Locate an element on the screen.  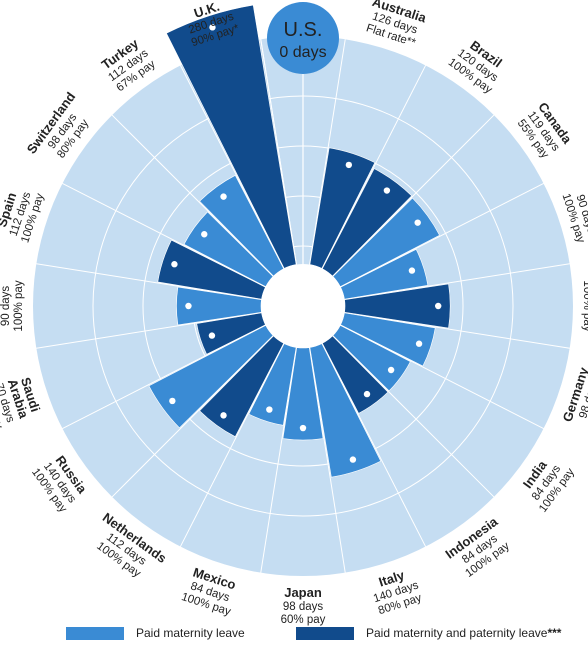
us-bubble-name: U.S. is located at coordinates (303, 30).